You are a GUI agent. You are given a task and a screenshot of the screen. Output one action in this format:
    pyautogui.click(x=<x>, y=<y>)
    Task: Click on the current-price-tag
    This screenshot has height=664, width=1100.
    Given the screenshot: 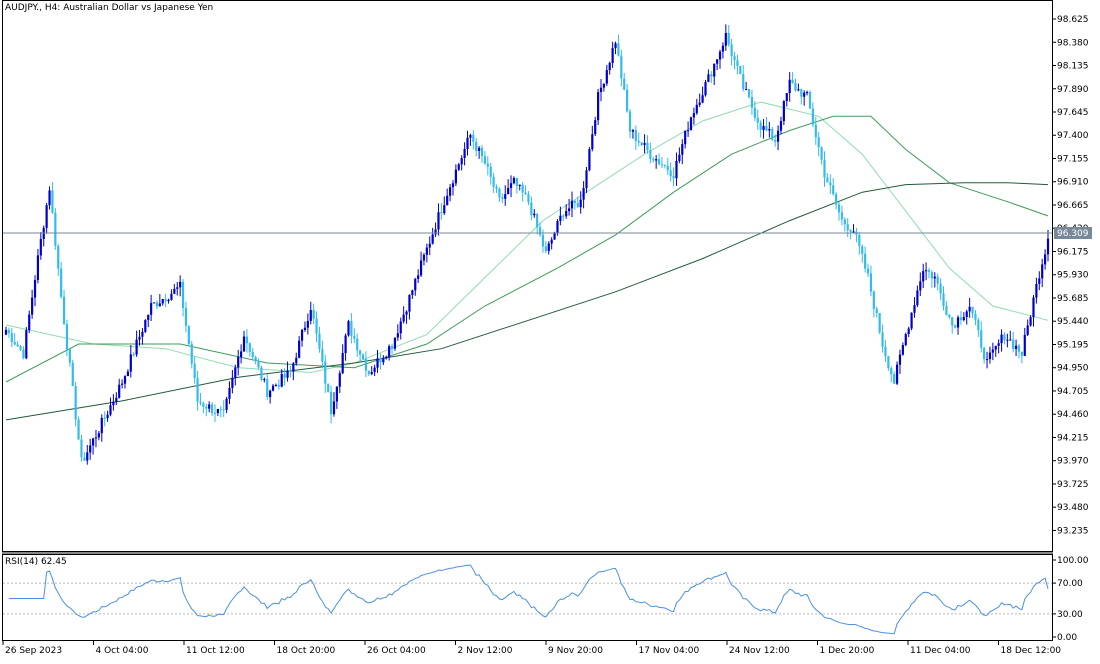 What is the action you would take?
    pyautogui.click(x=1073, y=233)
    